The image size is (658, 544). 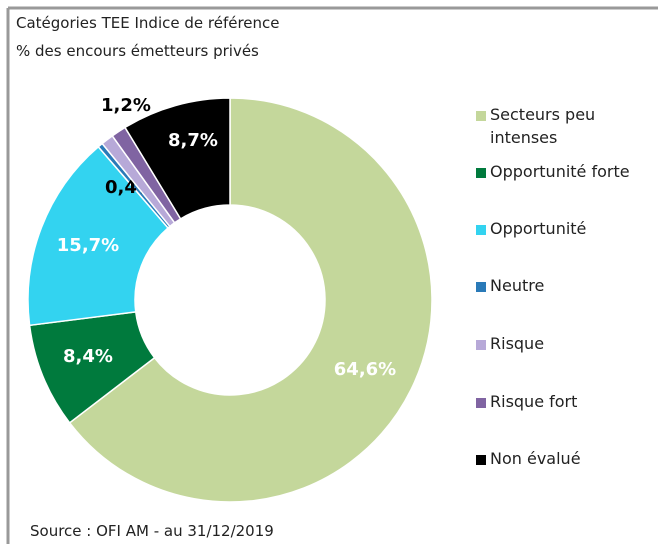 I want to click on legend-label: Secteurs peu intenses, so click(x=543, y=126).